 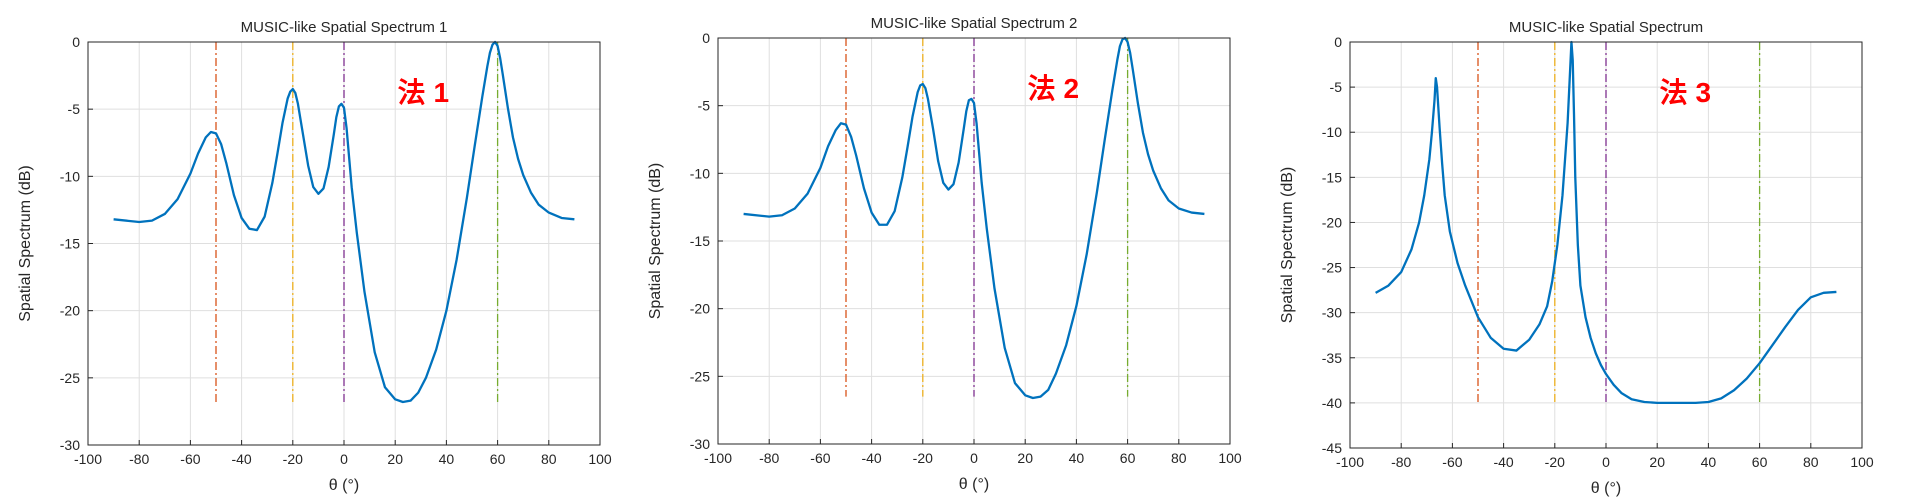 What do you see at coordinates (1053, 88) in the screenshot?
I see `method-annotation: 法 2` at bounding box center [1053, 88].